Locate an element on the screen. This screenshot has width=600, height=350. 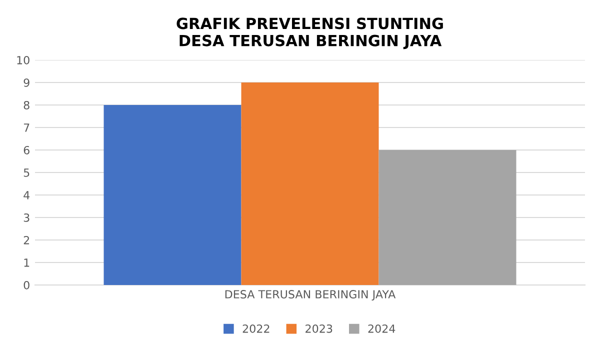
legend-label: 2024 is located at coordinates (382, 328).